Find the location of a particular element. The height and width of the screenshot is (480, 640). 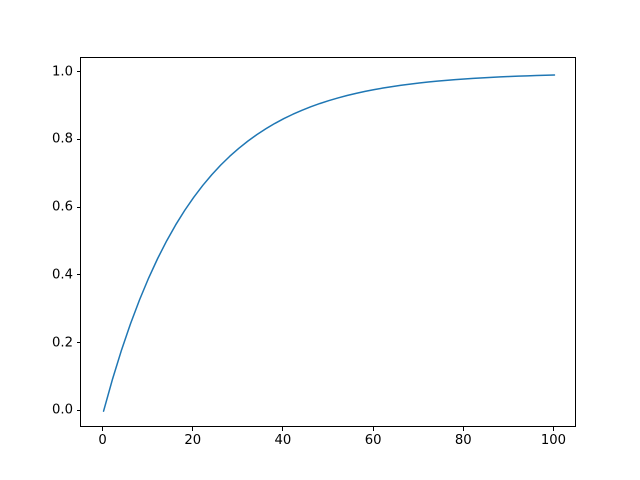

y-tick-label: 0.2 is located at coordinates (62, 342).